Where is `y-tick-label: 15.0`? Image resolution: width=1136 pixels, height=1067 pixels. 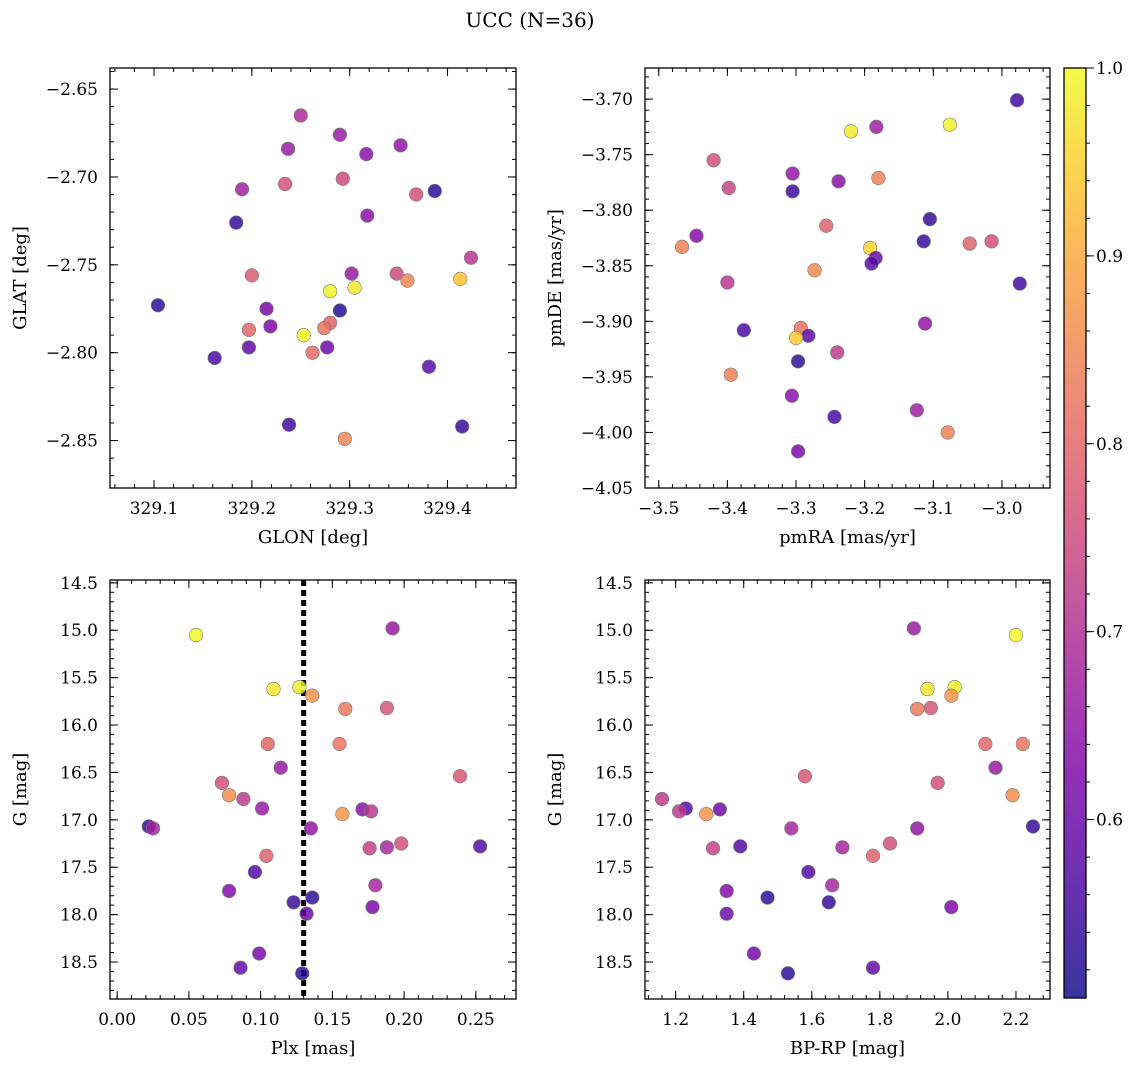
y-tick-label: 15.0 is located at coordinates (614, 631).